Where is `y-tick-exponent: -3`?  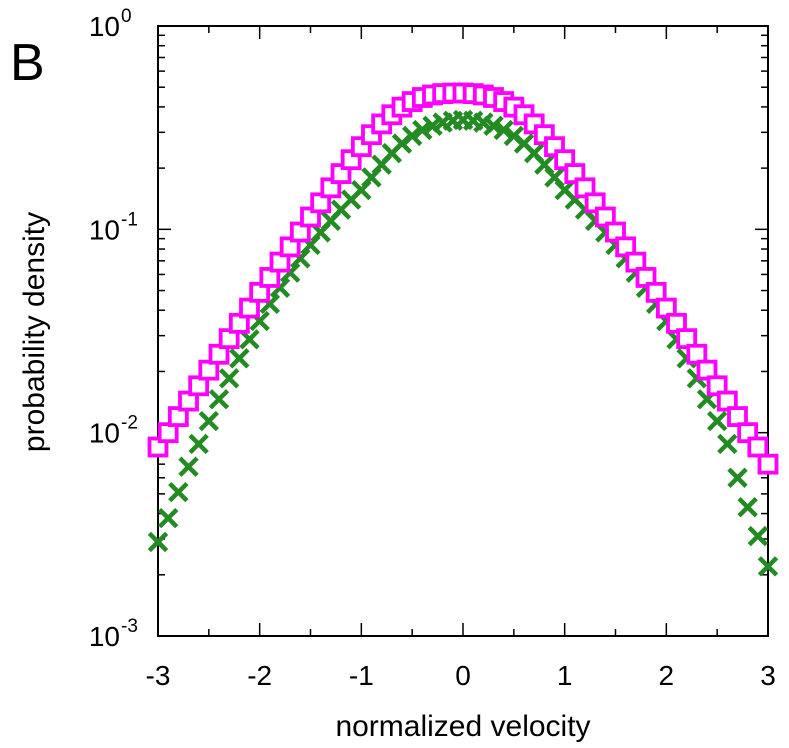 y-tick-exponent: -3 is located at coordinates (129, 626).